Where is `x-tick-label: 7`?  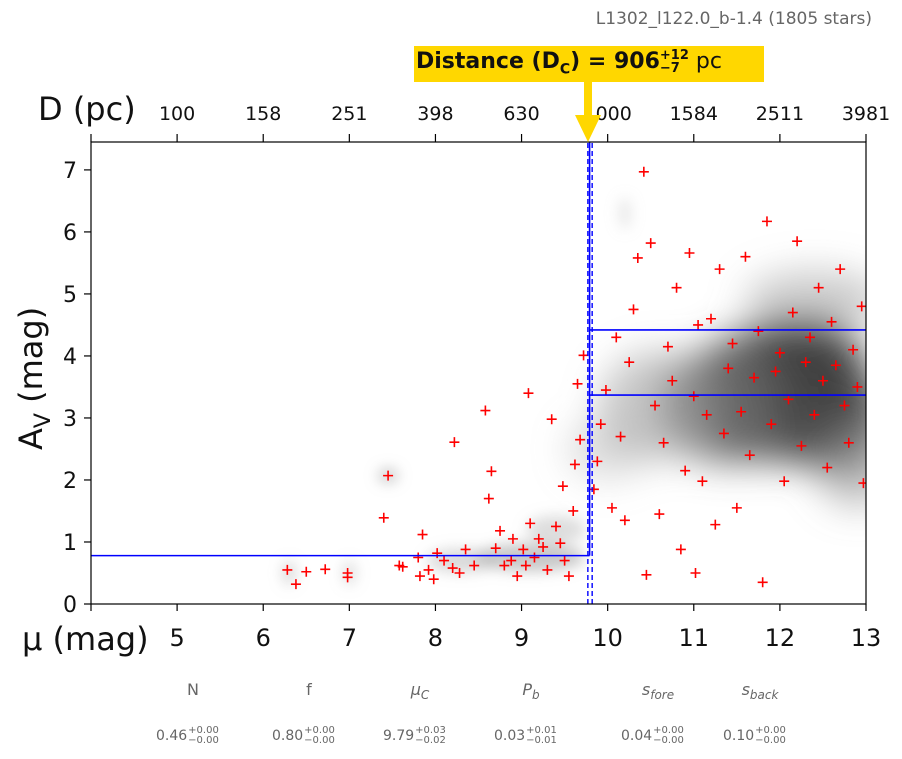
x-tick-label: 7 is located at coordinates (349, 638).